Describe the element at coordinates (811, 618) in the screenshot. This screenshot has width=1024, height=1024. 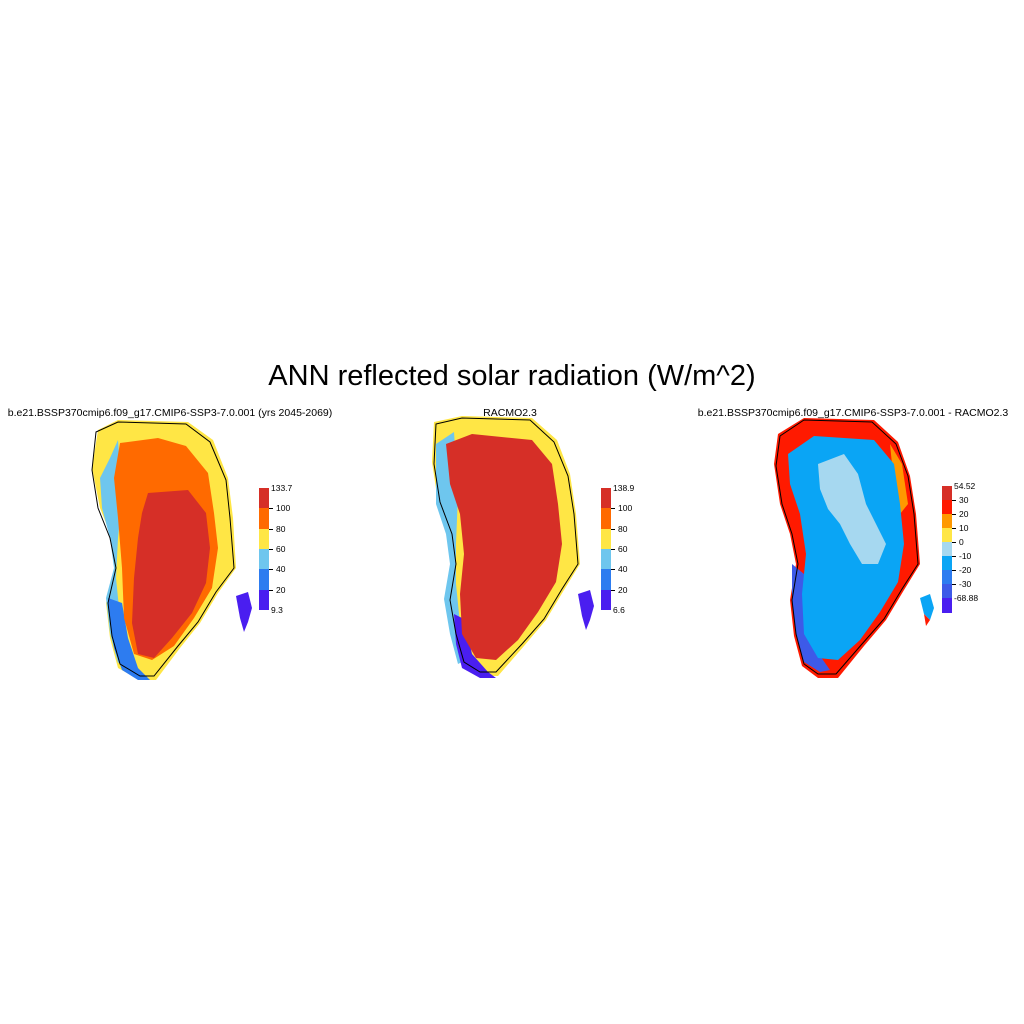
I see `map-diff-ring-midblue` at that location.